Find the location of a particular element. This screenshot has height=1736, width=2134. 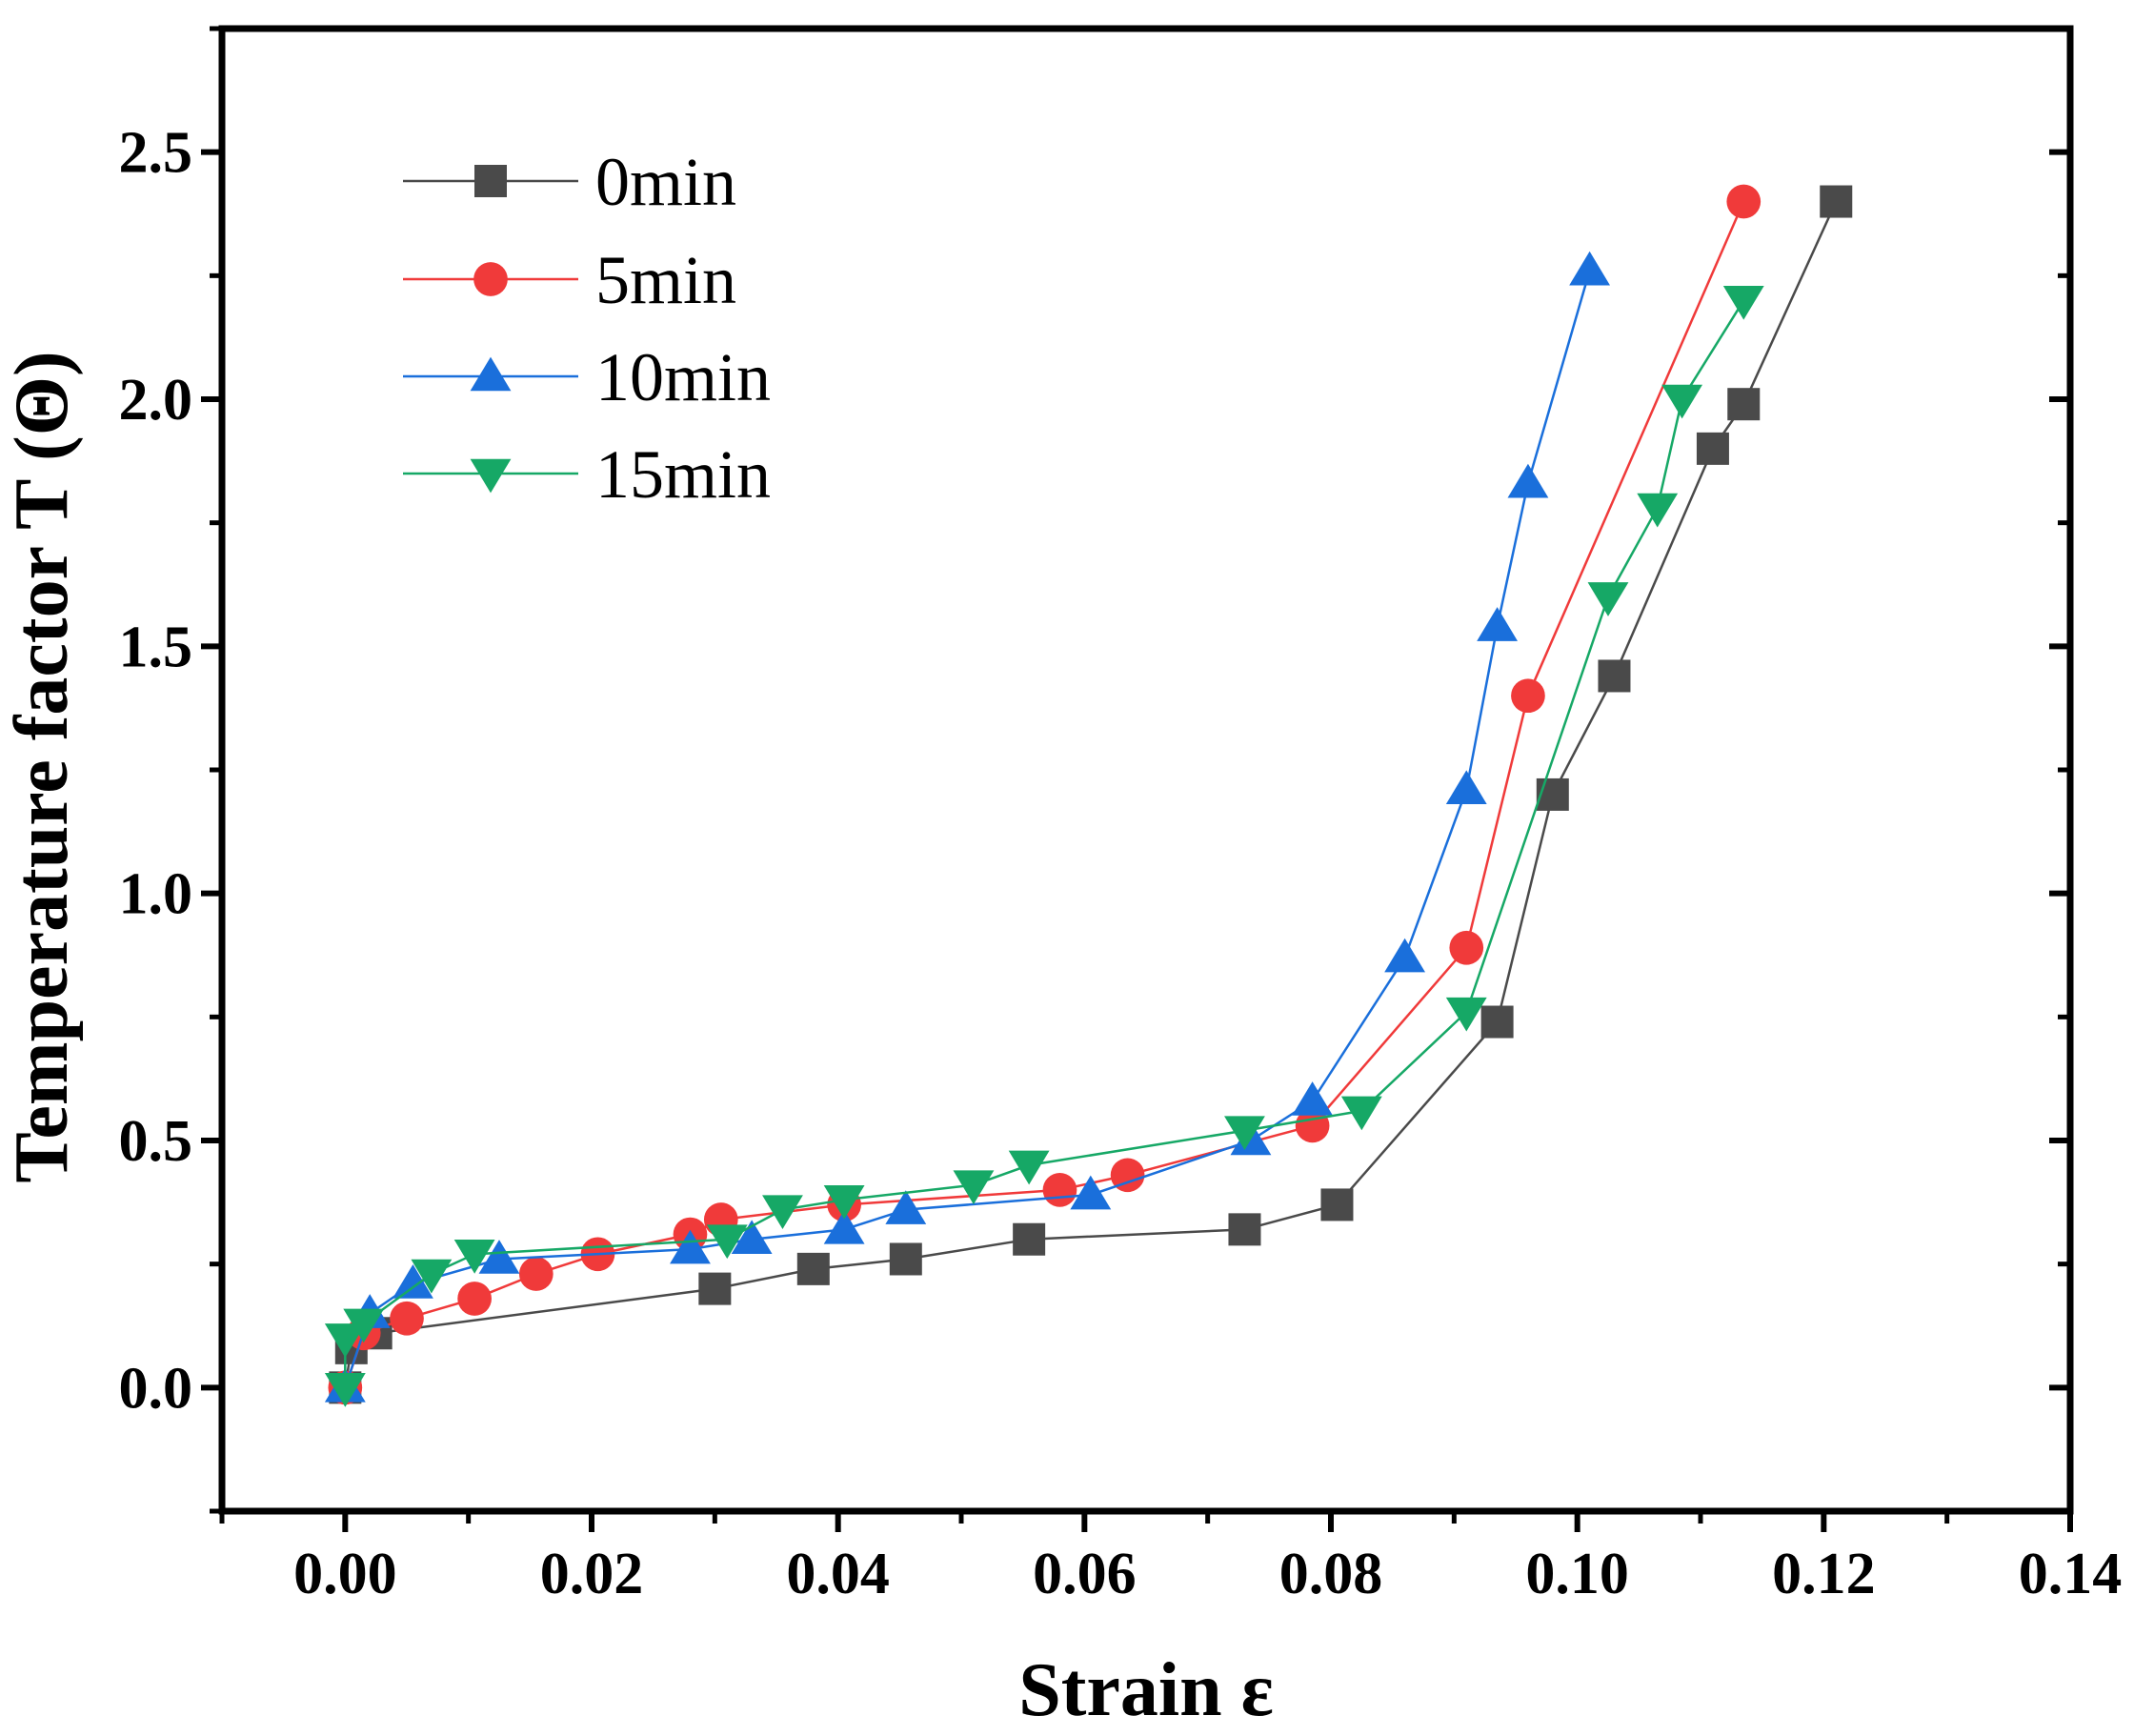

y-tick-label: 1.5 is located at coordinates (156, 647).